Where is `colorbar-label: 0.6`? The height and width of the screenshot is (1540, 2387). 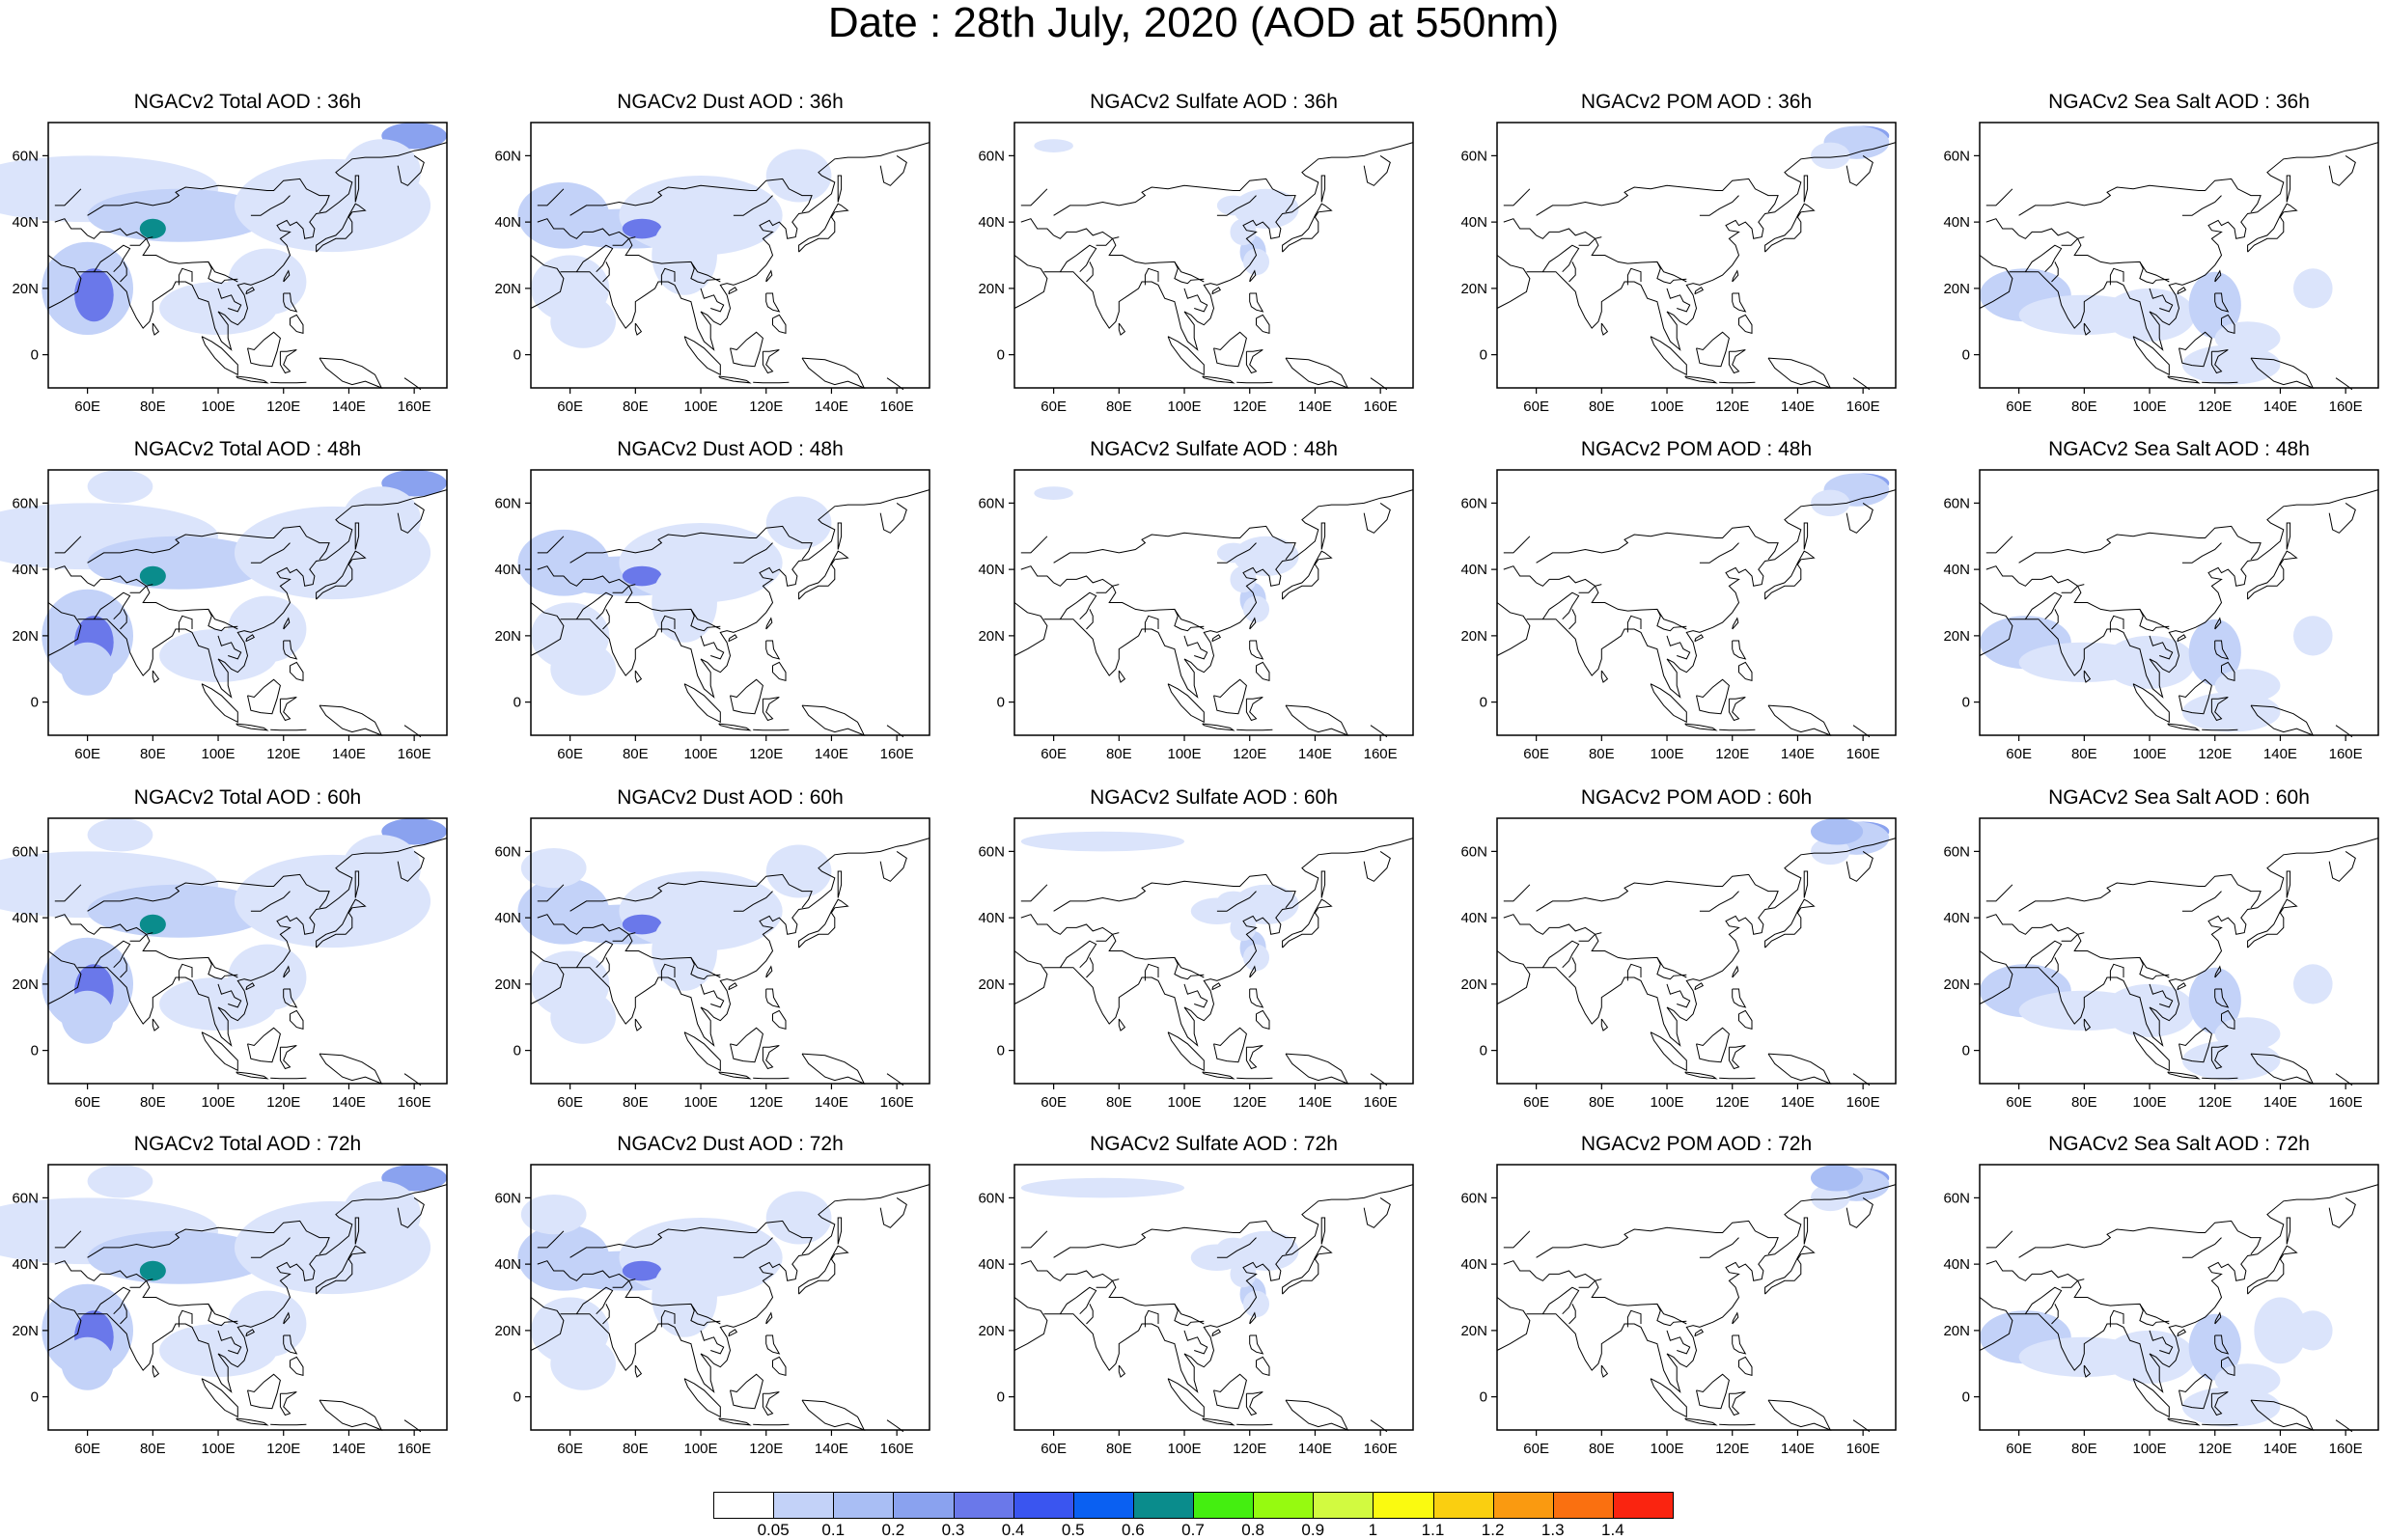 colorbar-label: 0.6 is located at coordinates (1133, 1530).